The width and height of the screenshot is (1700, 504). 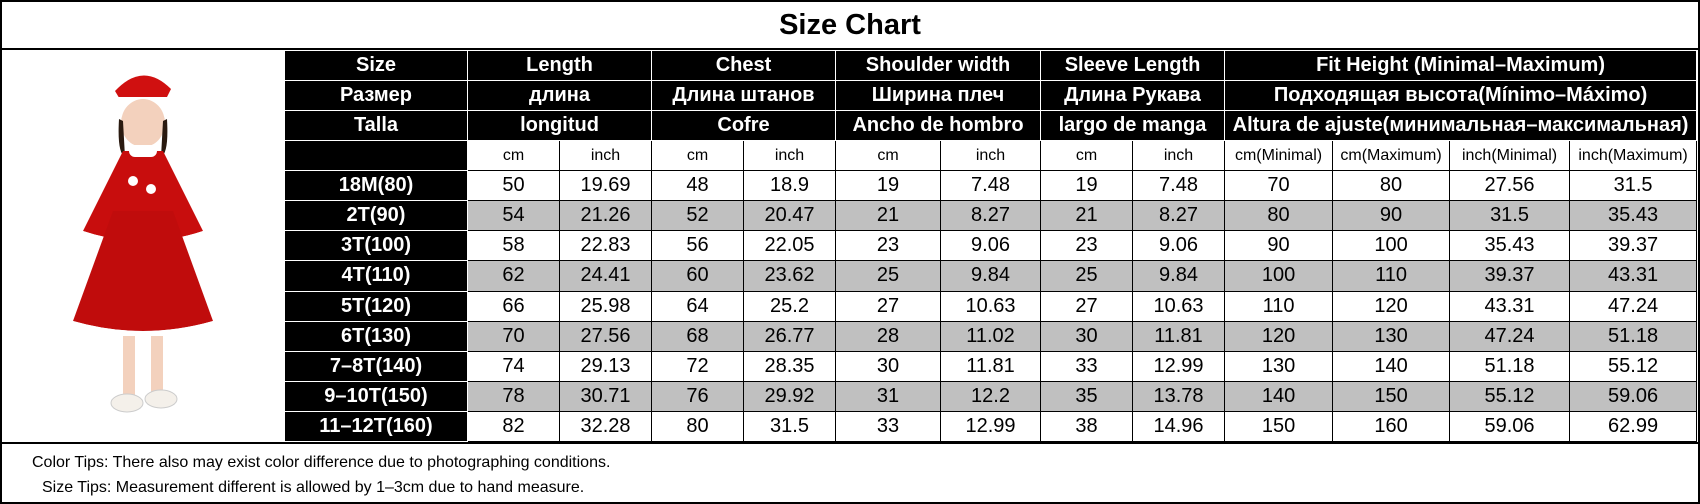 What do you see at coordinates (143, 246) in the screenshot?
I see `product-photo` at bounding box center [143, 246].